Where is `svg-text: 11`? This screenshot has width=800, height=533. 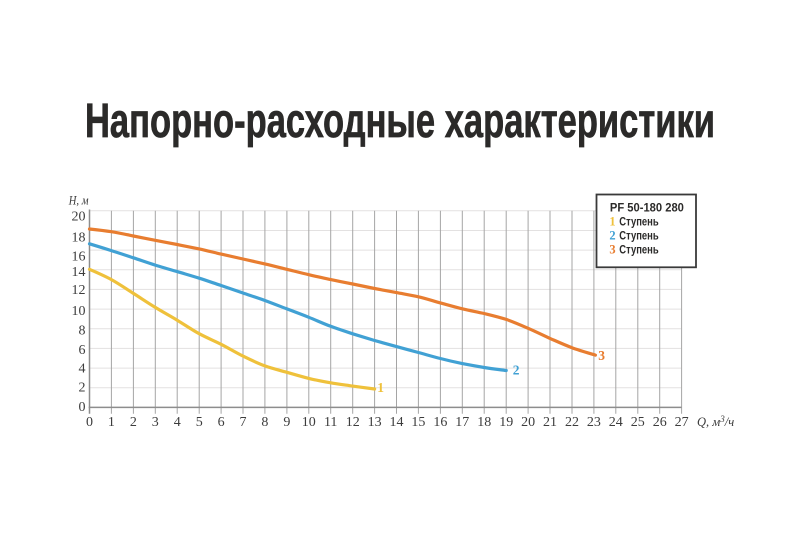
svg-text: 11 is located at coordinates (330, 422).